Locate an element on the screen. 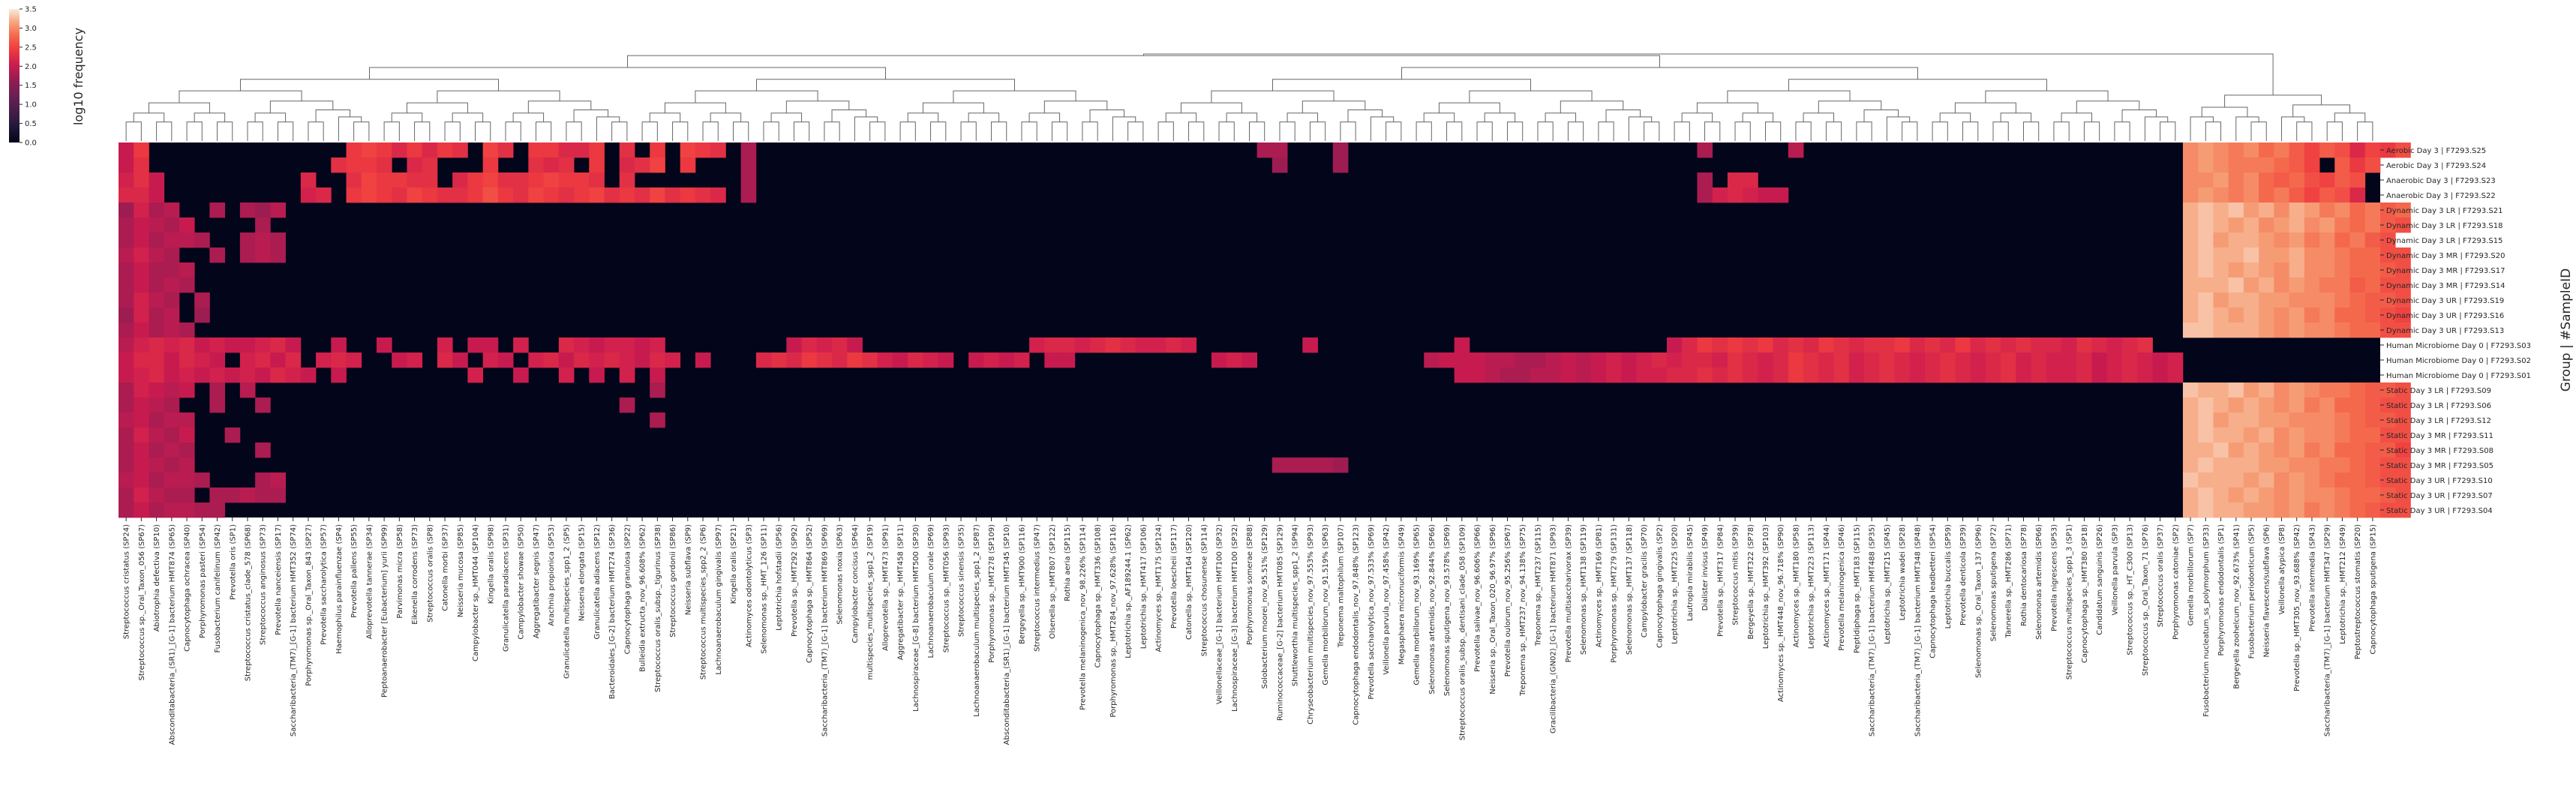 The width and height of the screenshot is (2576, 786). column-label: Streptococcus sp._HT_C300 (SP13) is located at coordinates (2131, 590).